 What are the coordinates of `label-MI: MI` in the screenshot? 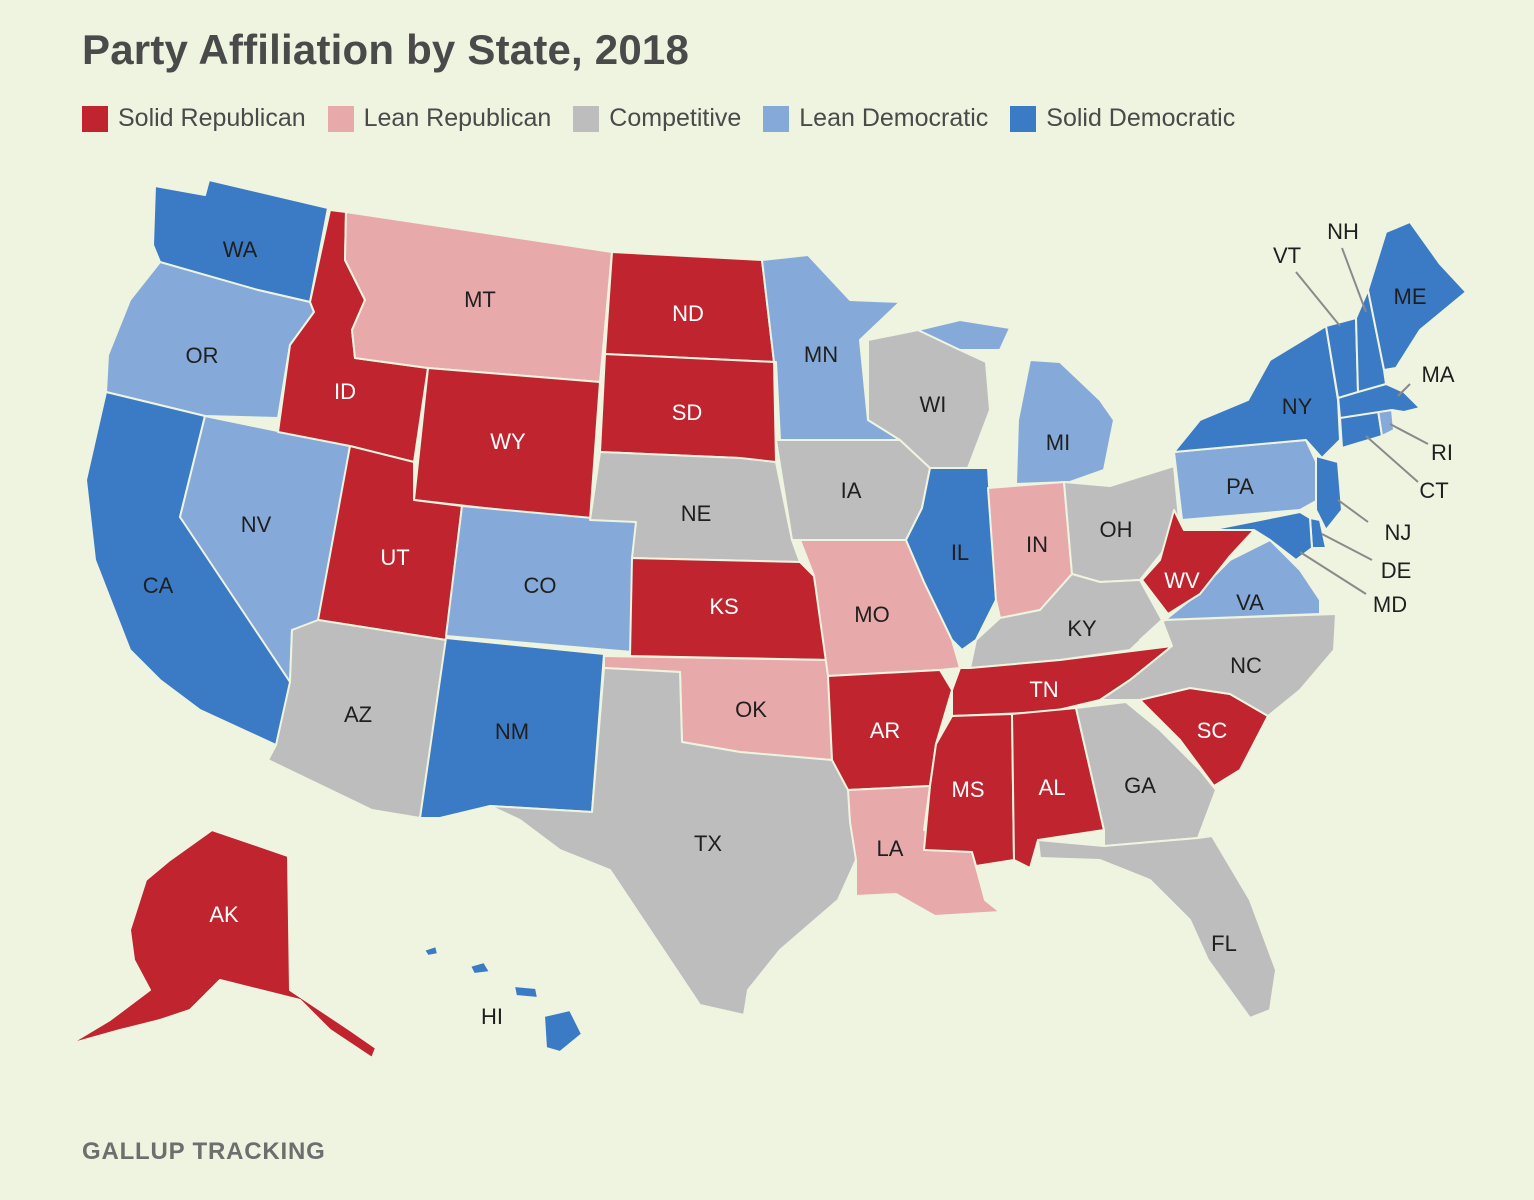 It's located at (1058, 442).